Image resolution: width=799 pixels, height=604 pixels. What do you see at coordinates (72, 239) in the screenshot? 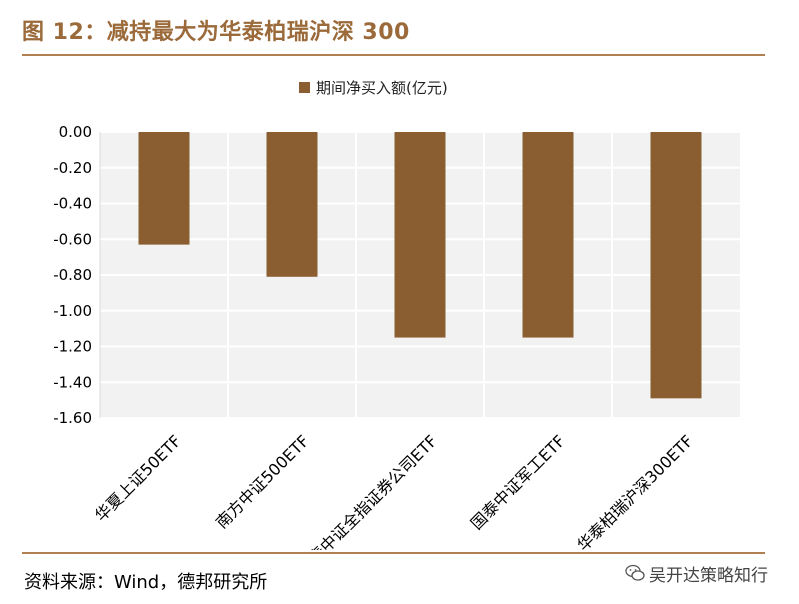
I see `y-tick-label: -0.60` at bounding box center [72, 239].